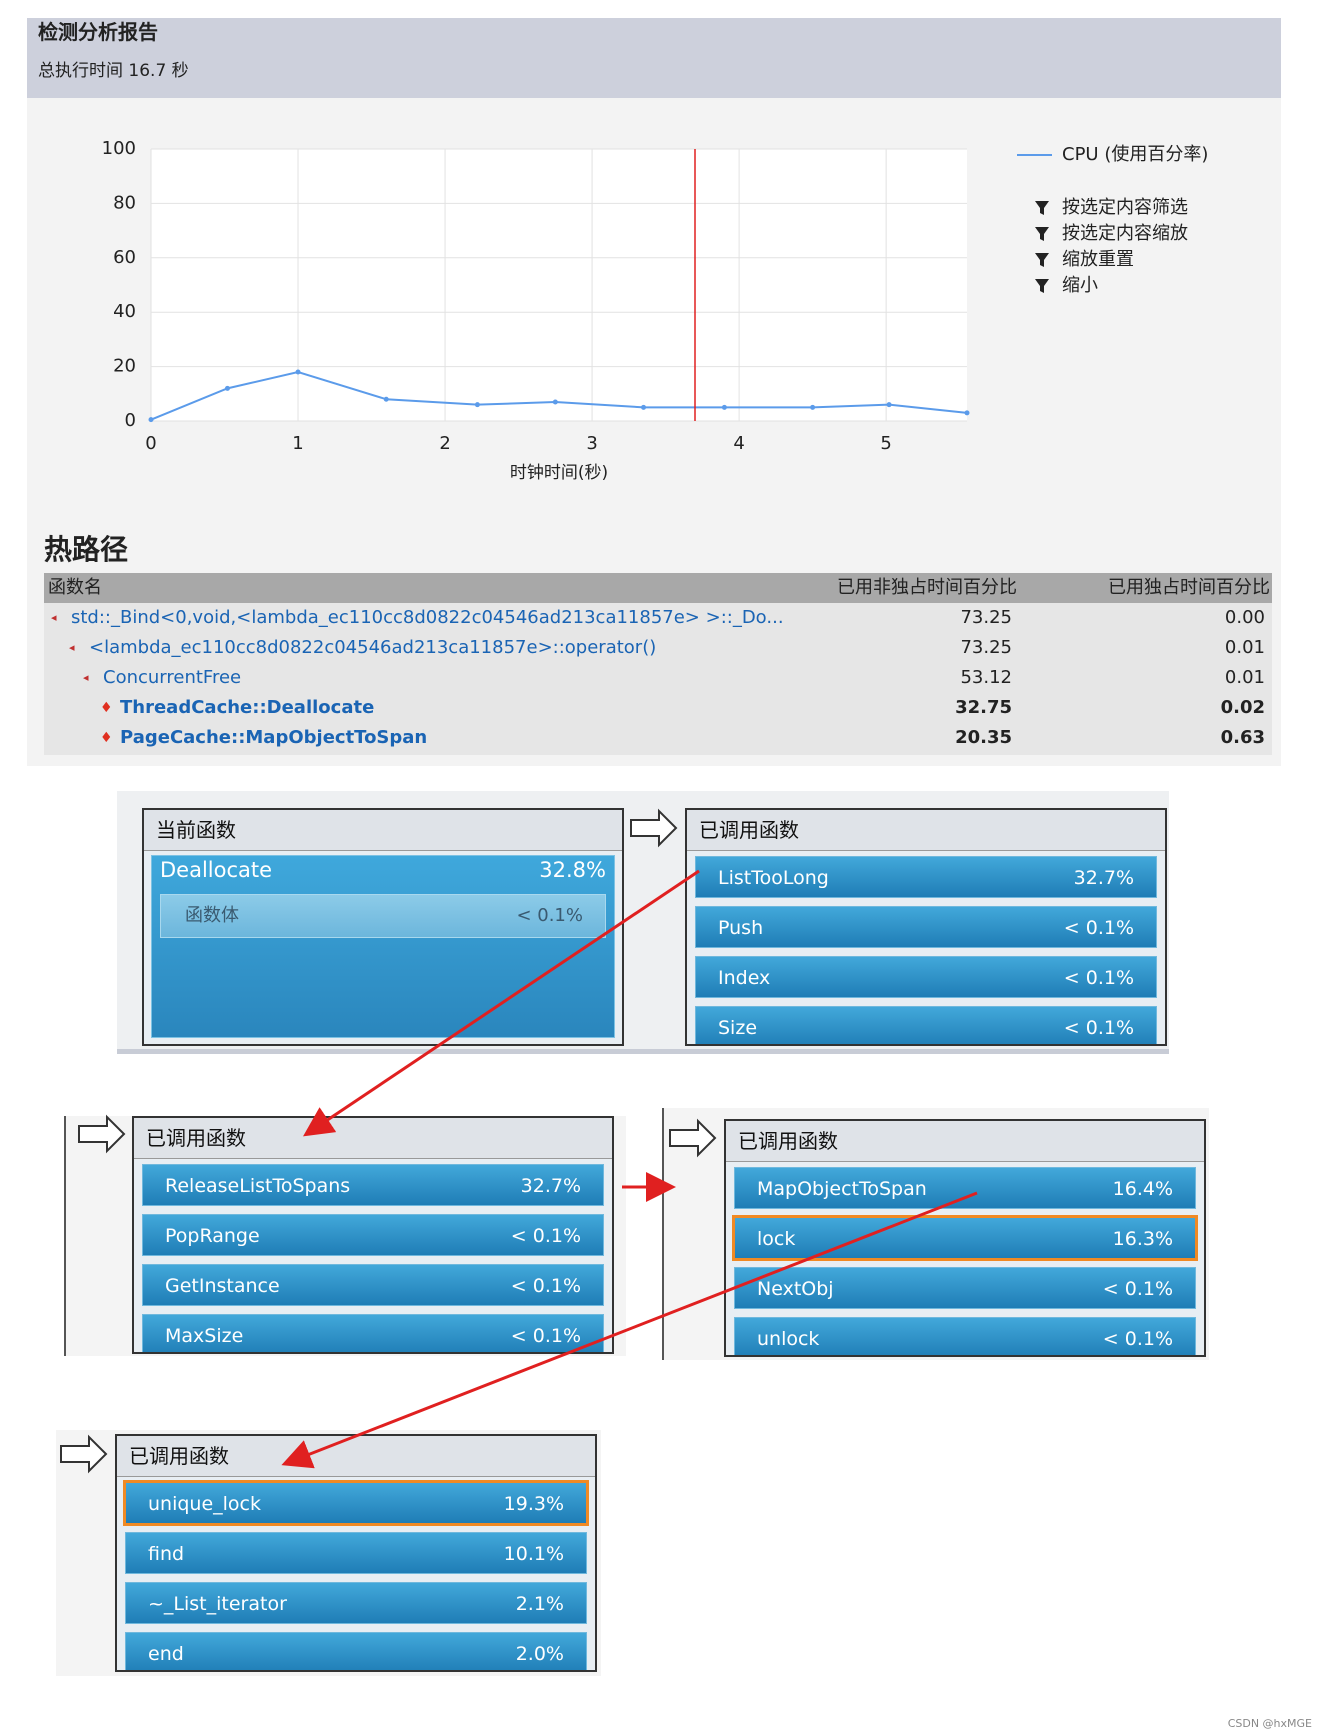 The width and height of the screenshot is (1320, 1732). What do you see at coordinates (776, 1239) in the screenshot?
I see `call-name: lock` at bounding box center [776, 1239].